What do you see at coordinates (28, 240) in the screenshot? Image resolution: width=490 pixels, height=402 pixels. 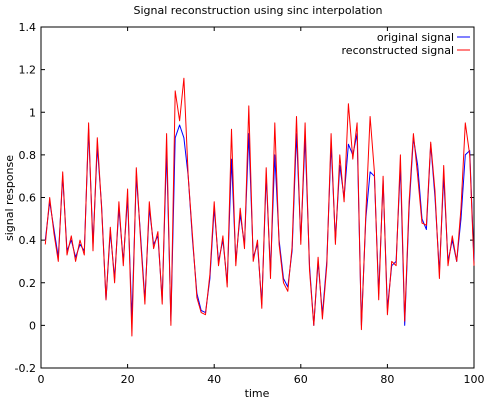 I see `y-tick-label: 0.4` at bounding box center [28, 240].